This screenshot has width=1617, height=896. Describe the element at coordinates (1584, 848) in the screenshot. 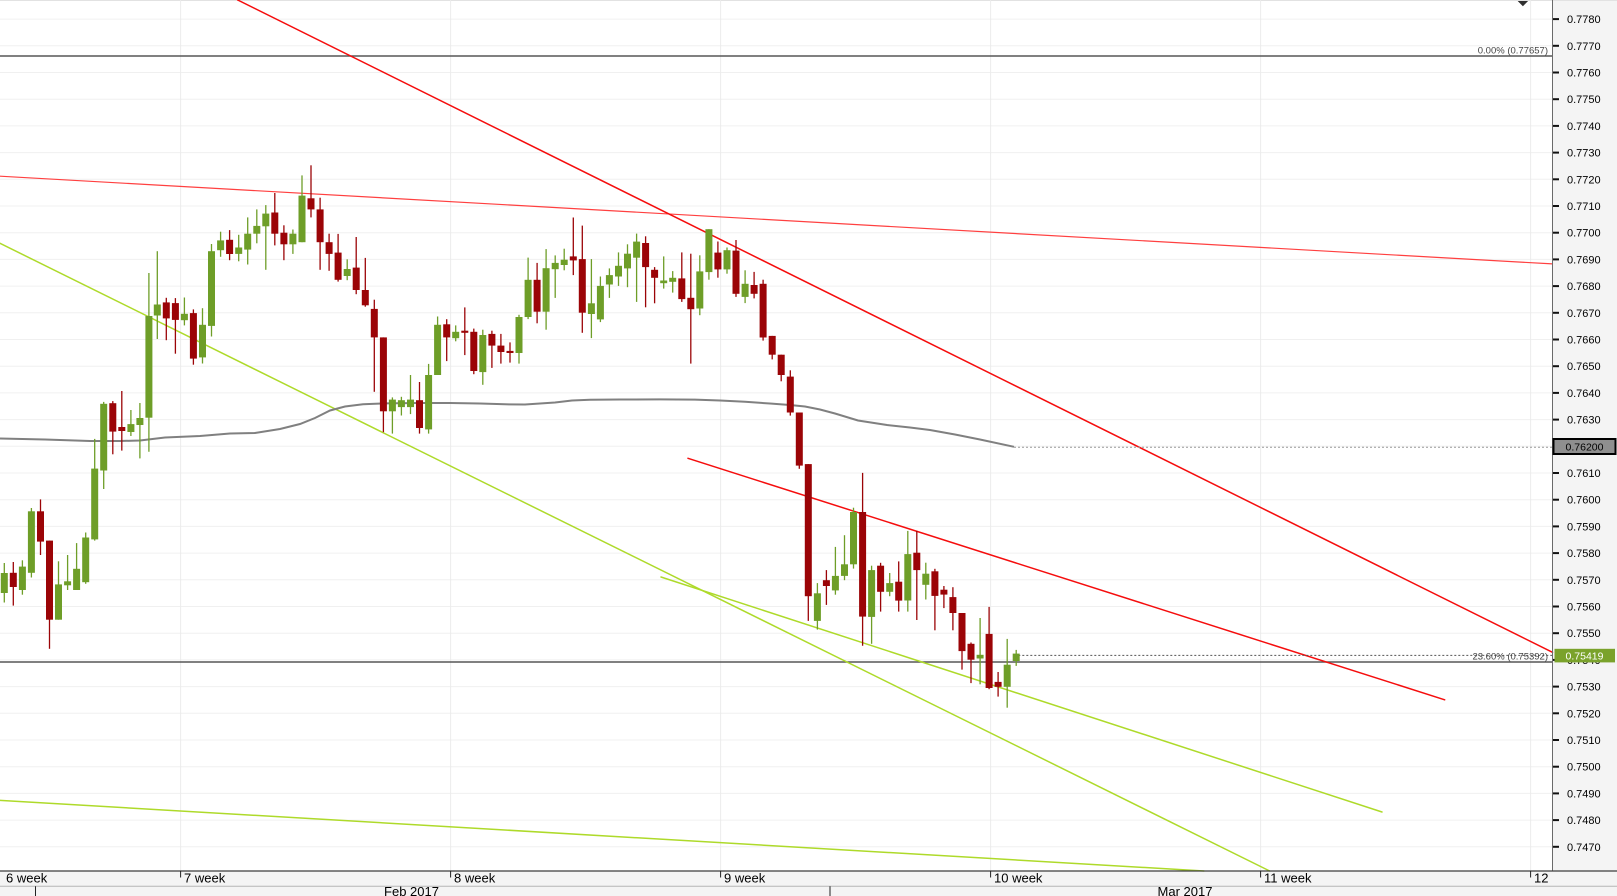

I see `svg-text: 0.7470` at that location.